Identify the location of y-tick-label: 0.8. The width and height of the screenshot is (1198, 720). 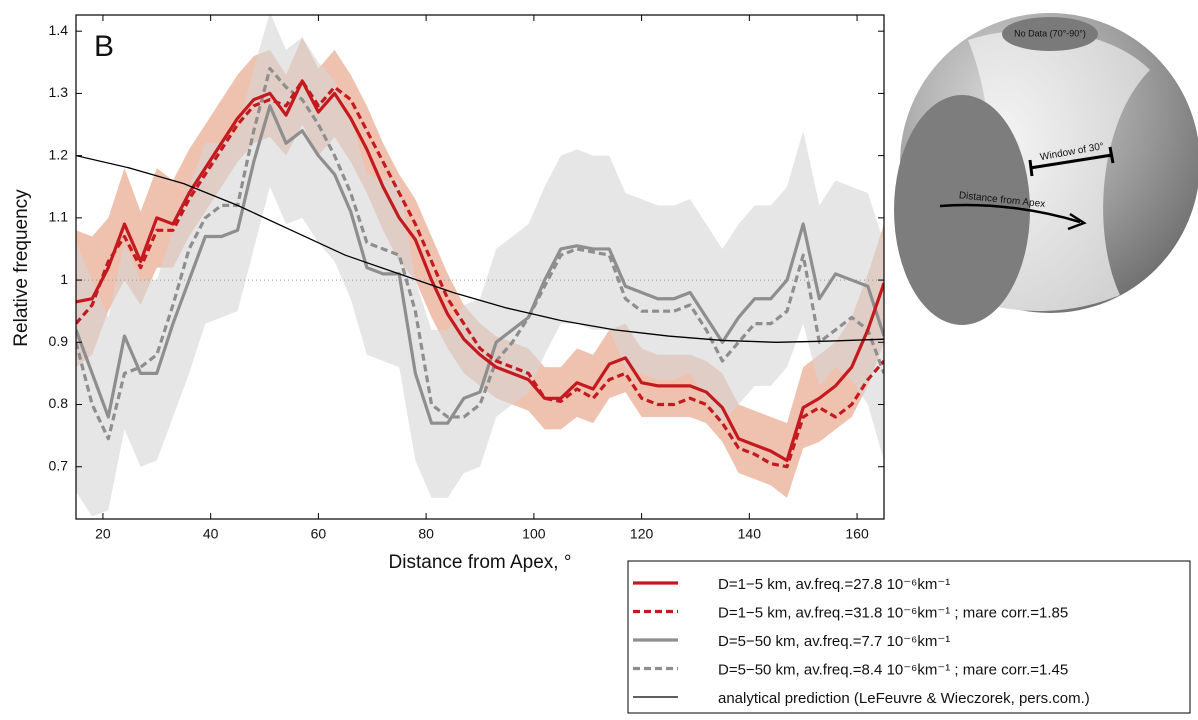
(59, 403).